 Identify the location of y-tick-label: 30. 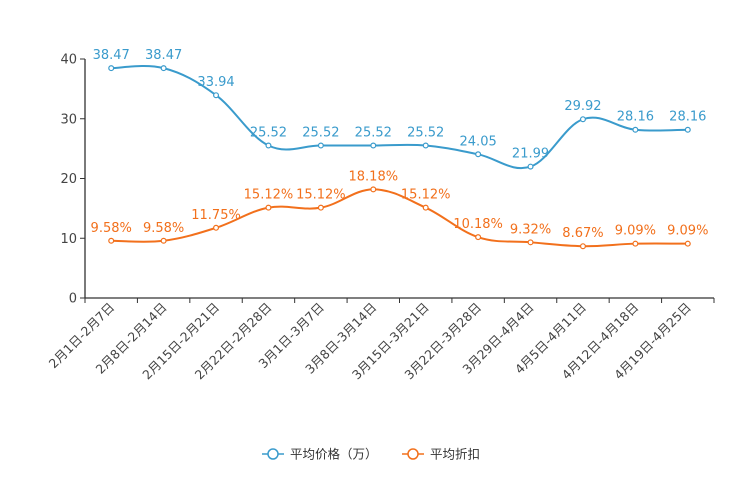
(68, 119).